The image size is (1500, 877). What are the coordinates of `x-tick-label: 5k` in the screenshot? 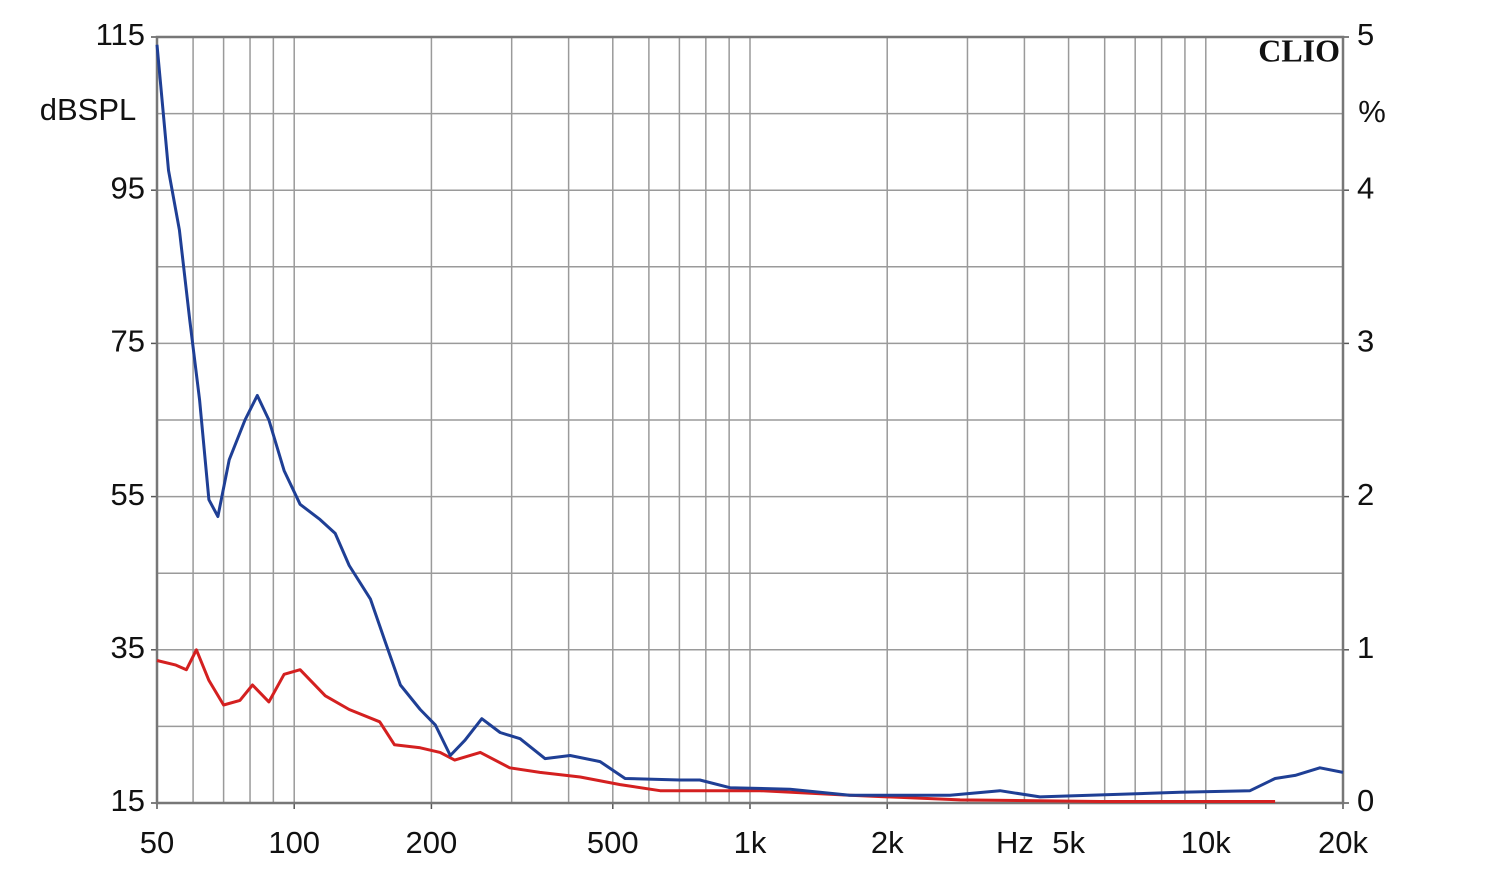 It's located at (1068, 842).